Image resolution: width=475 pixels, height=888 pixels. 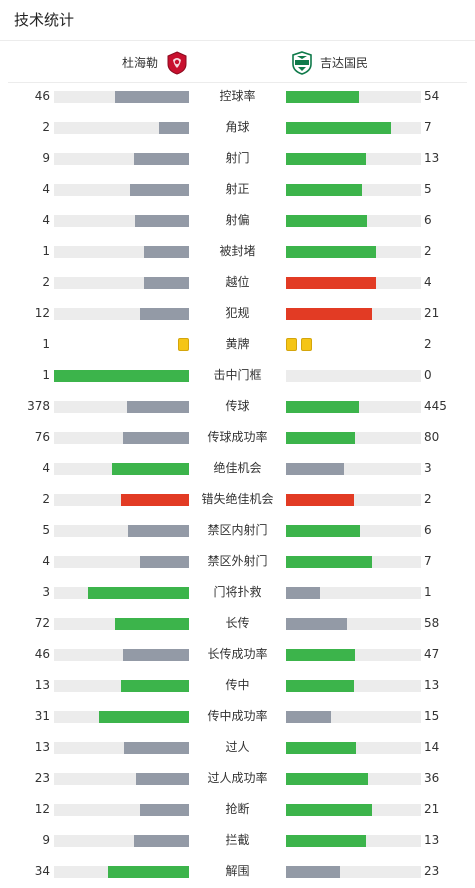 I want to click on stat-label: 传中, so click(x=237, y=685).